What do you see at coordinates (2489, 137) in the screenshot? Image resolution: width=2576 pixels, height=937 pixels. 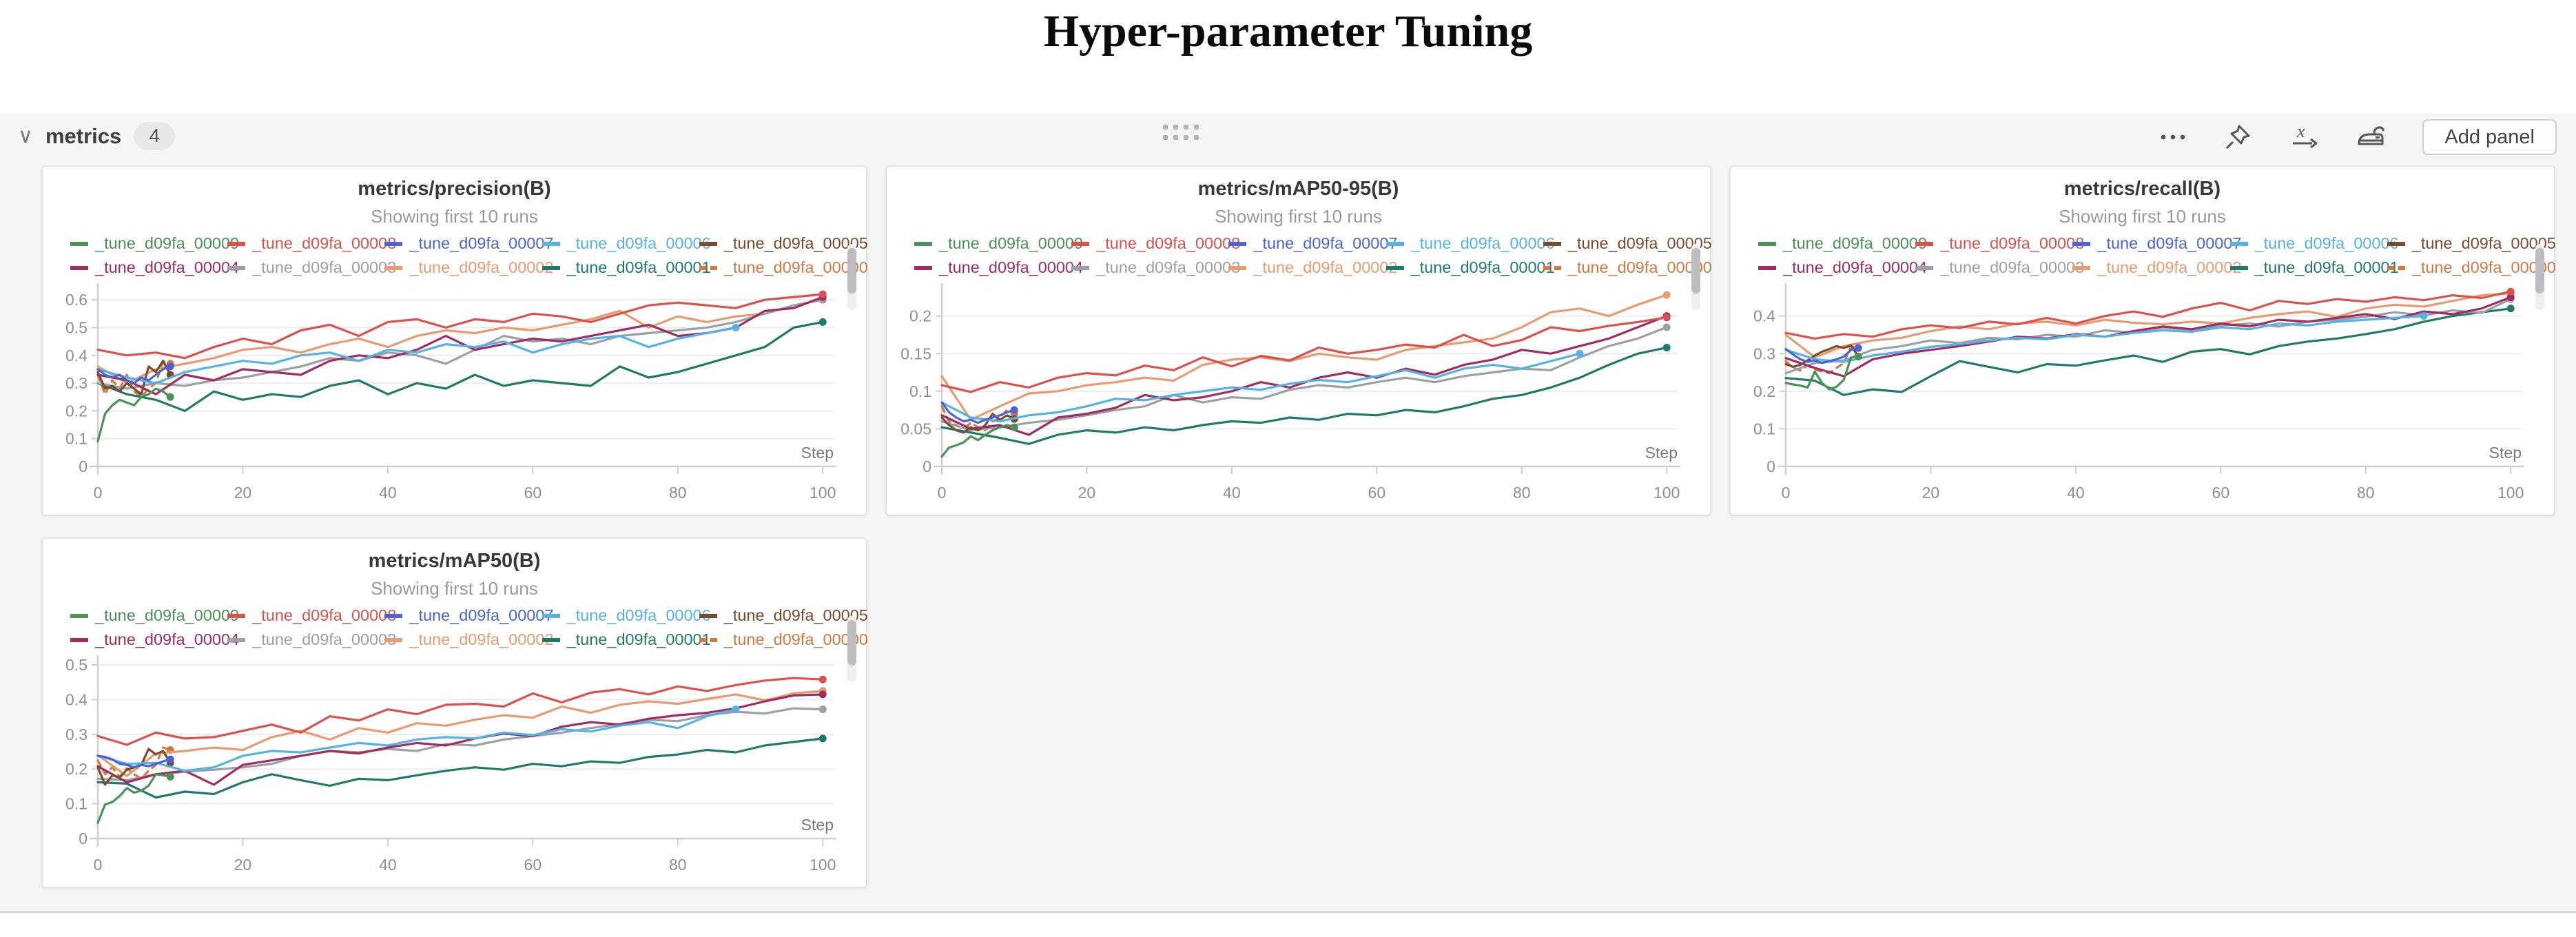 I see `add-panel-button: Add panel` at bounding box center [2489, 137].